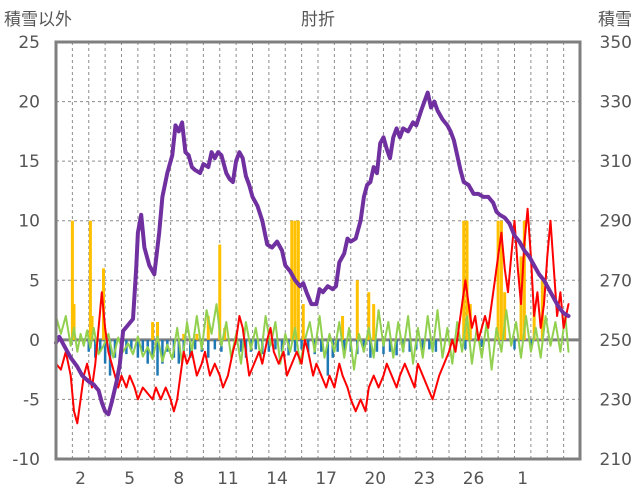 The width and height of the screenshot is (636, 501). What do you see at coordinates (522, 479) in the screenshot?
I see `x-tick-label: 1` at bounding box center [522, 479].